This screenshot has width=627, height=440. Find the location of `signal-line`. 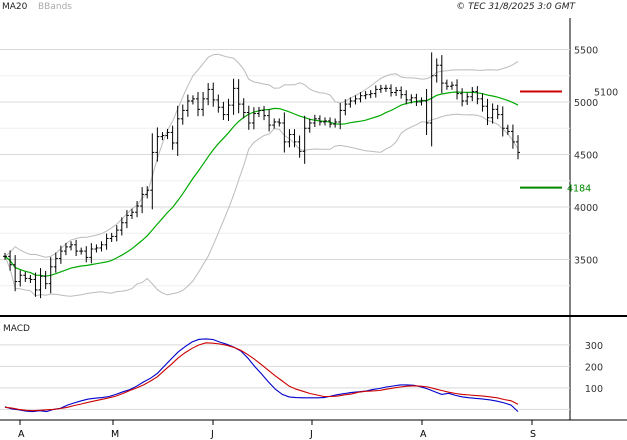

signal-line is located at coordinates (261, 377).